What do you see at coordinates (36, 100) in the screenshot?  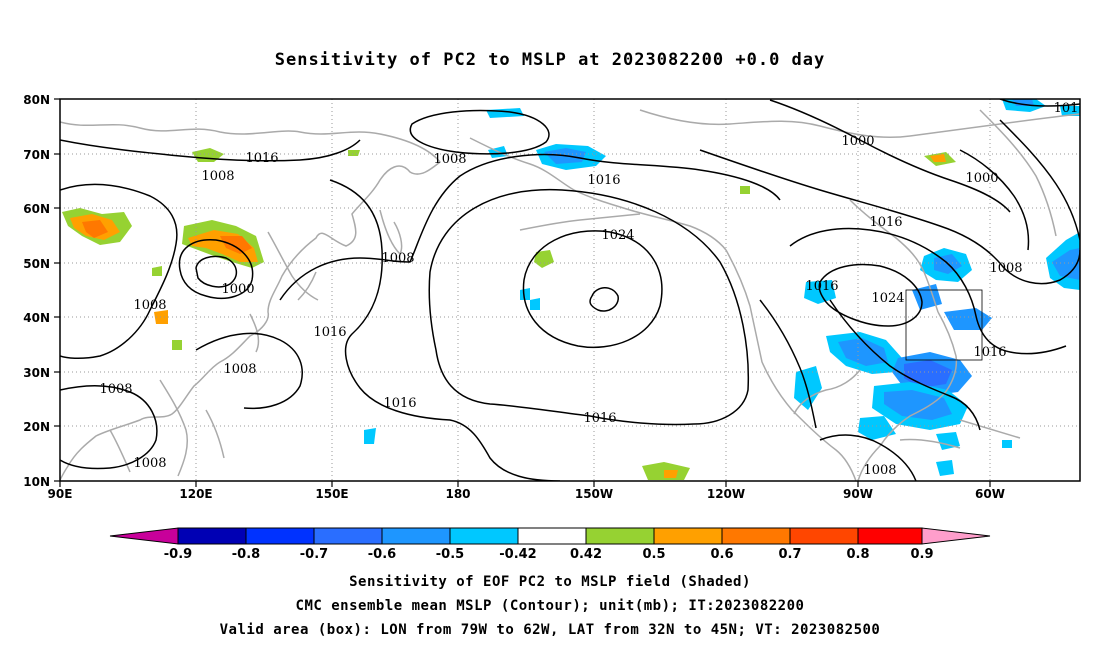 I see `lat-label-80n: 80N` at bounding box center [36, 100].